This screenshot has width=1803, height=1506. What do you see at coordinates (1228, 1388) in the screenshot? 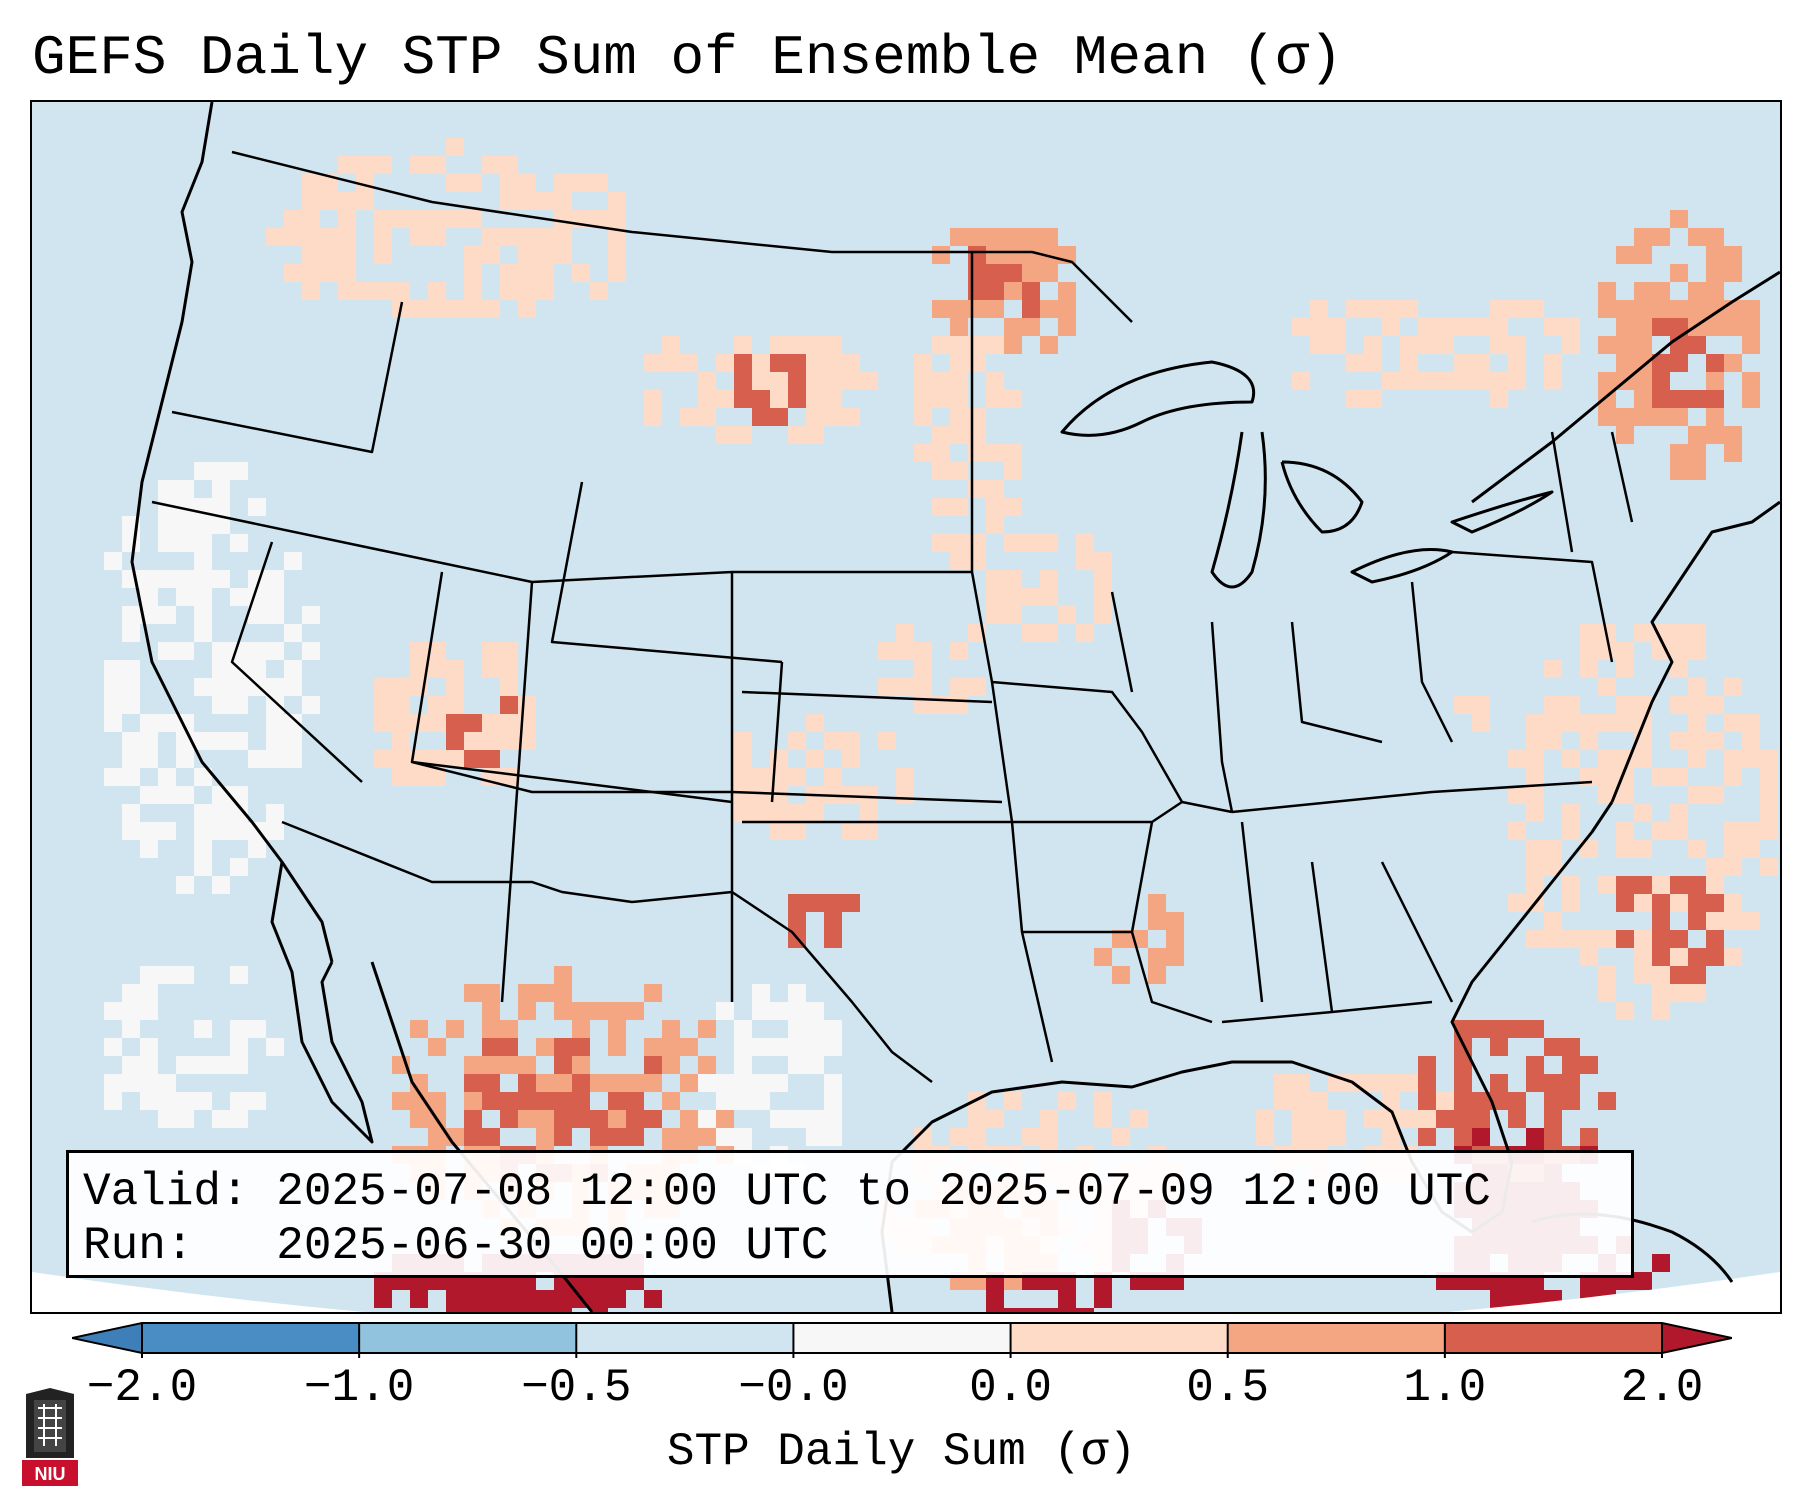
I see `colorbar-tick-label: 0.5` at bounding box center [1228, 1388].